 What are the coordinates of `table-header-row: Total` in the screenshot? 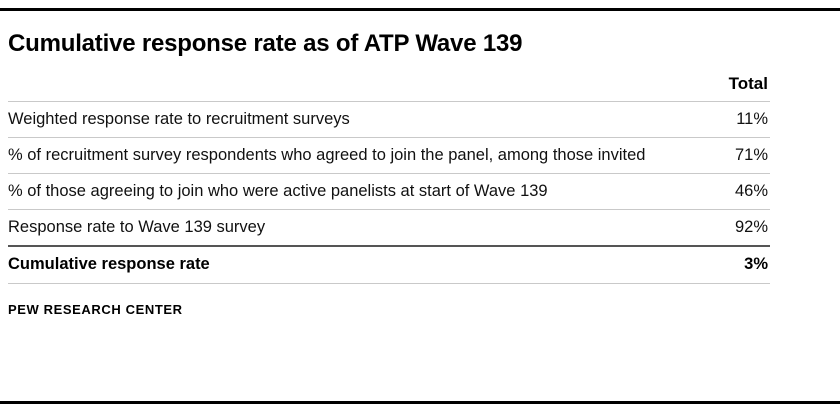 It's located at (389, 87).